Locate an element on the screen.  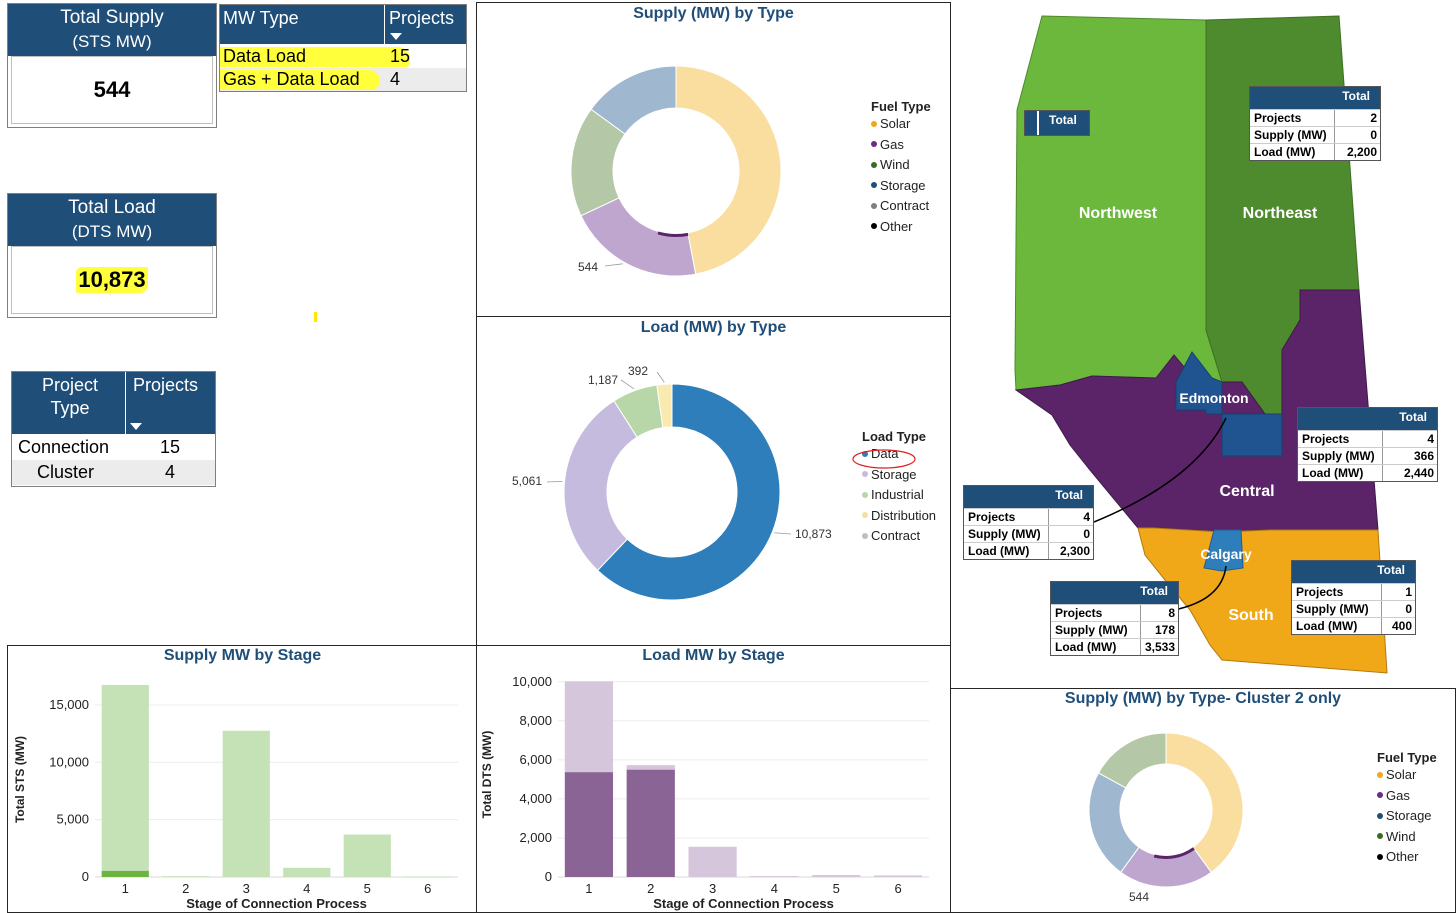
x-tick-label: 3 is located at coordinates (712, 888).